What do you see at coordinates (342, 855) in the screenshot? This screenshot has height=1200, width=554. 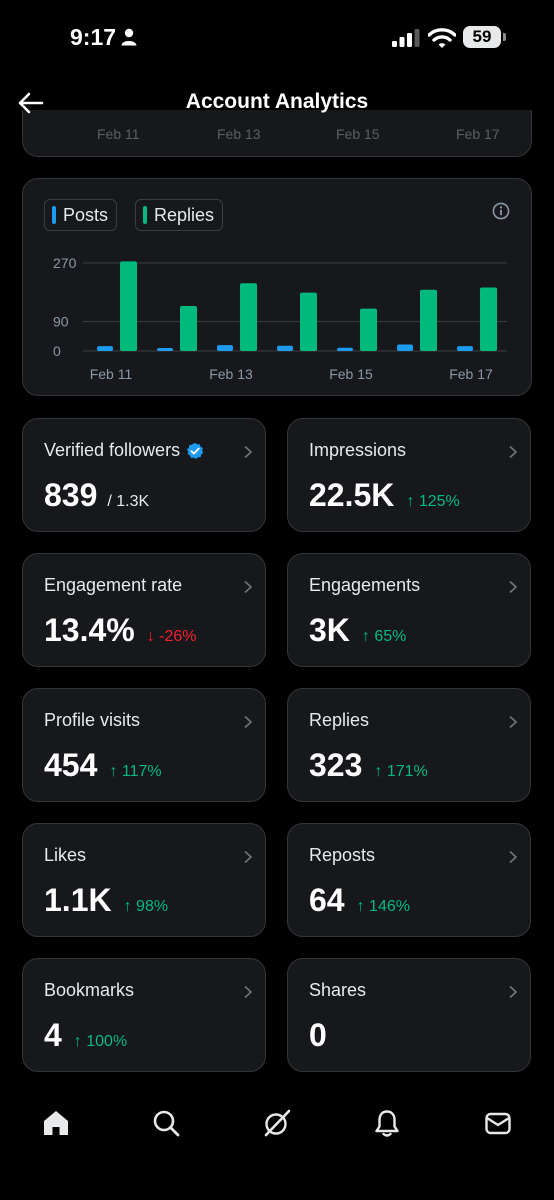 I see `metric-label: Reposts` at bounding box center [342, 855].